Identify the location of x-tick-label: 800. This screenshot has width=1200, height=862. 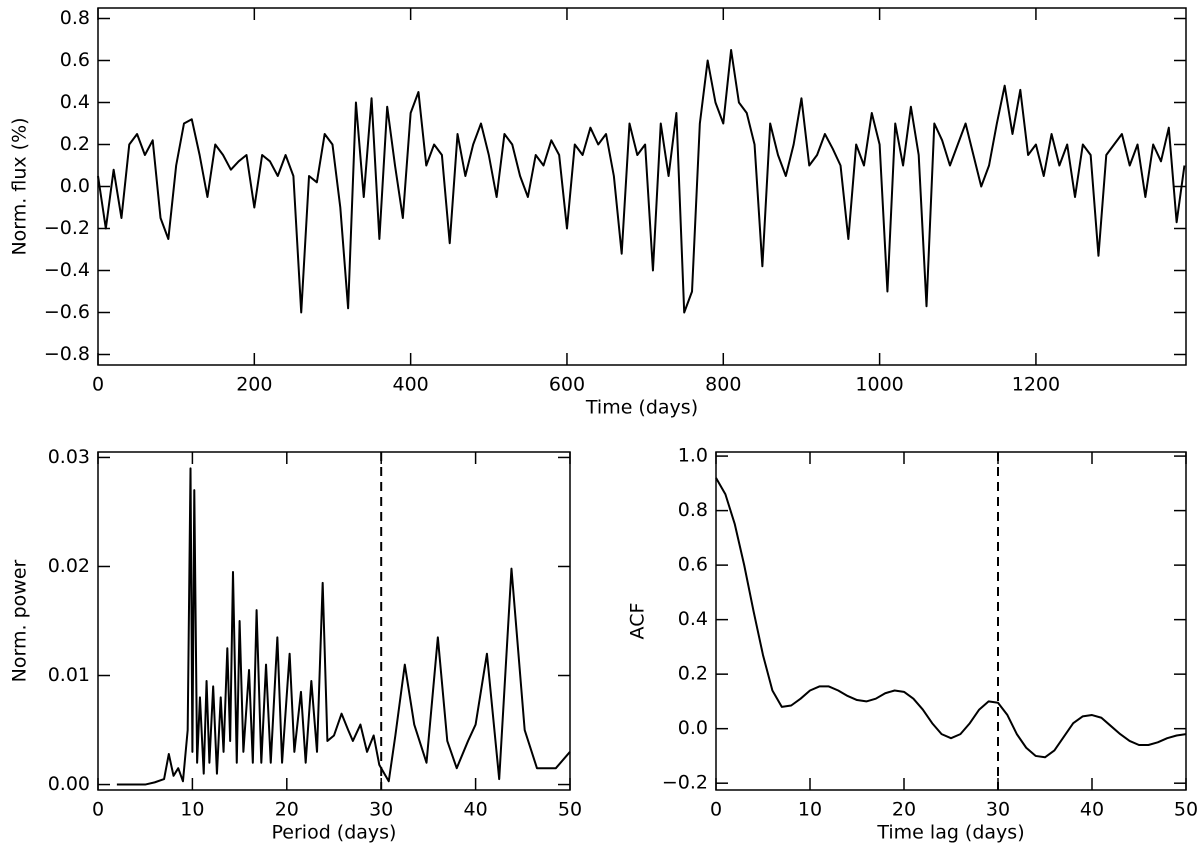
(723, 385).